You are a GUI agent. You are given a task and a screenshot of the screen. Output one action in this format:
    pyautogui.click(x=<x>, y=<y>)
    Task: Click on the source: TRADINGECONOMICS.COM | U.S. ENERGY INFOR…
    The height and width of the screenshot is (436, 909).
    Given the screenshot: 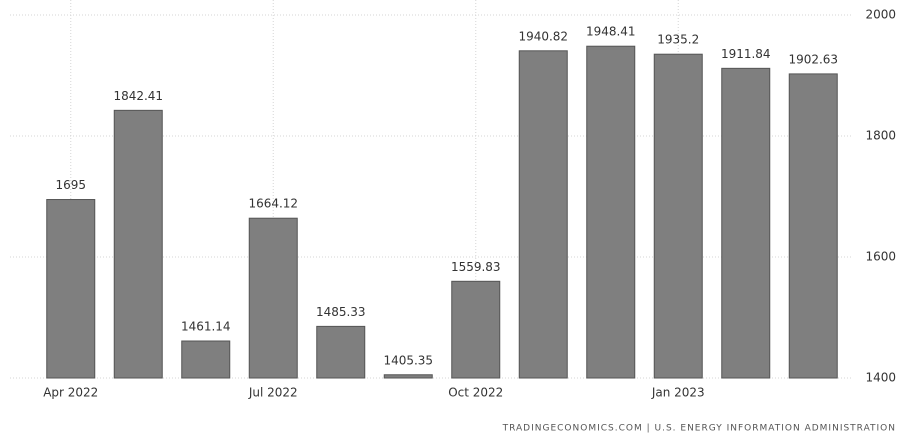 What is the action you would take?
    pyautogui.click(x=699, y=429)
    